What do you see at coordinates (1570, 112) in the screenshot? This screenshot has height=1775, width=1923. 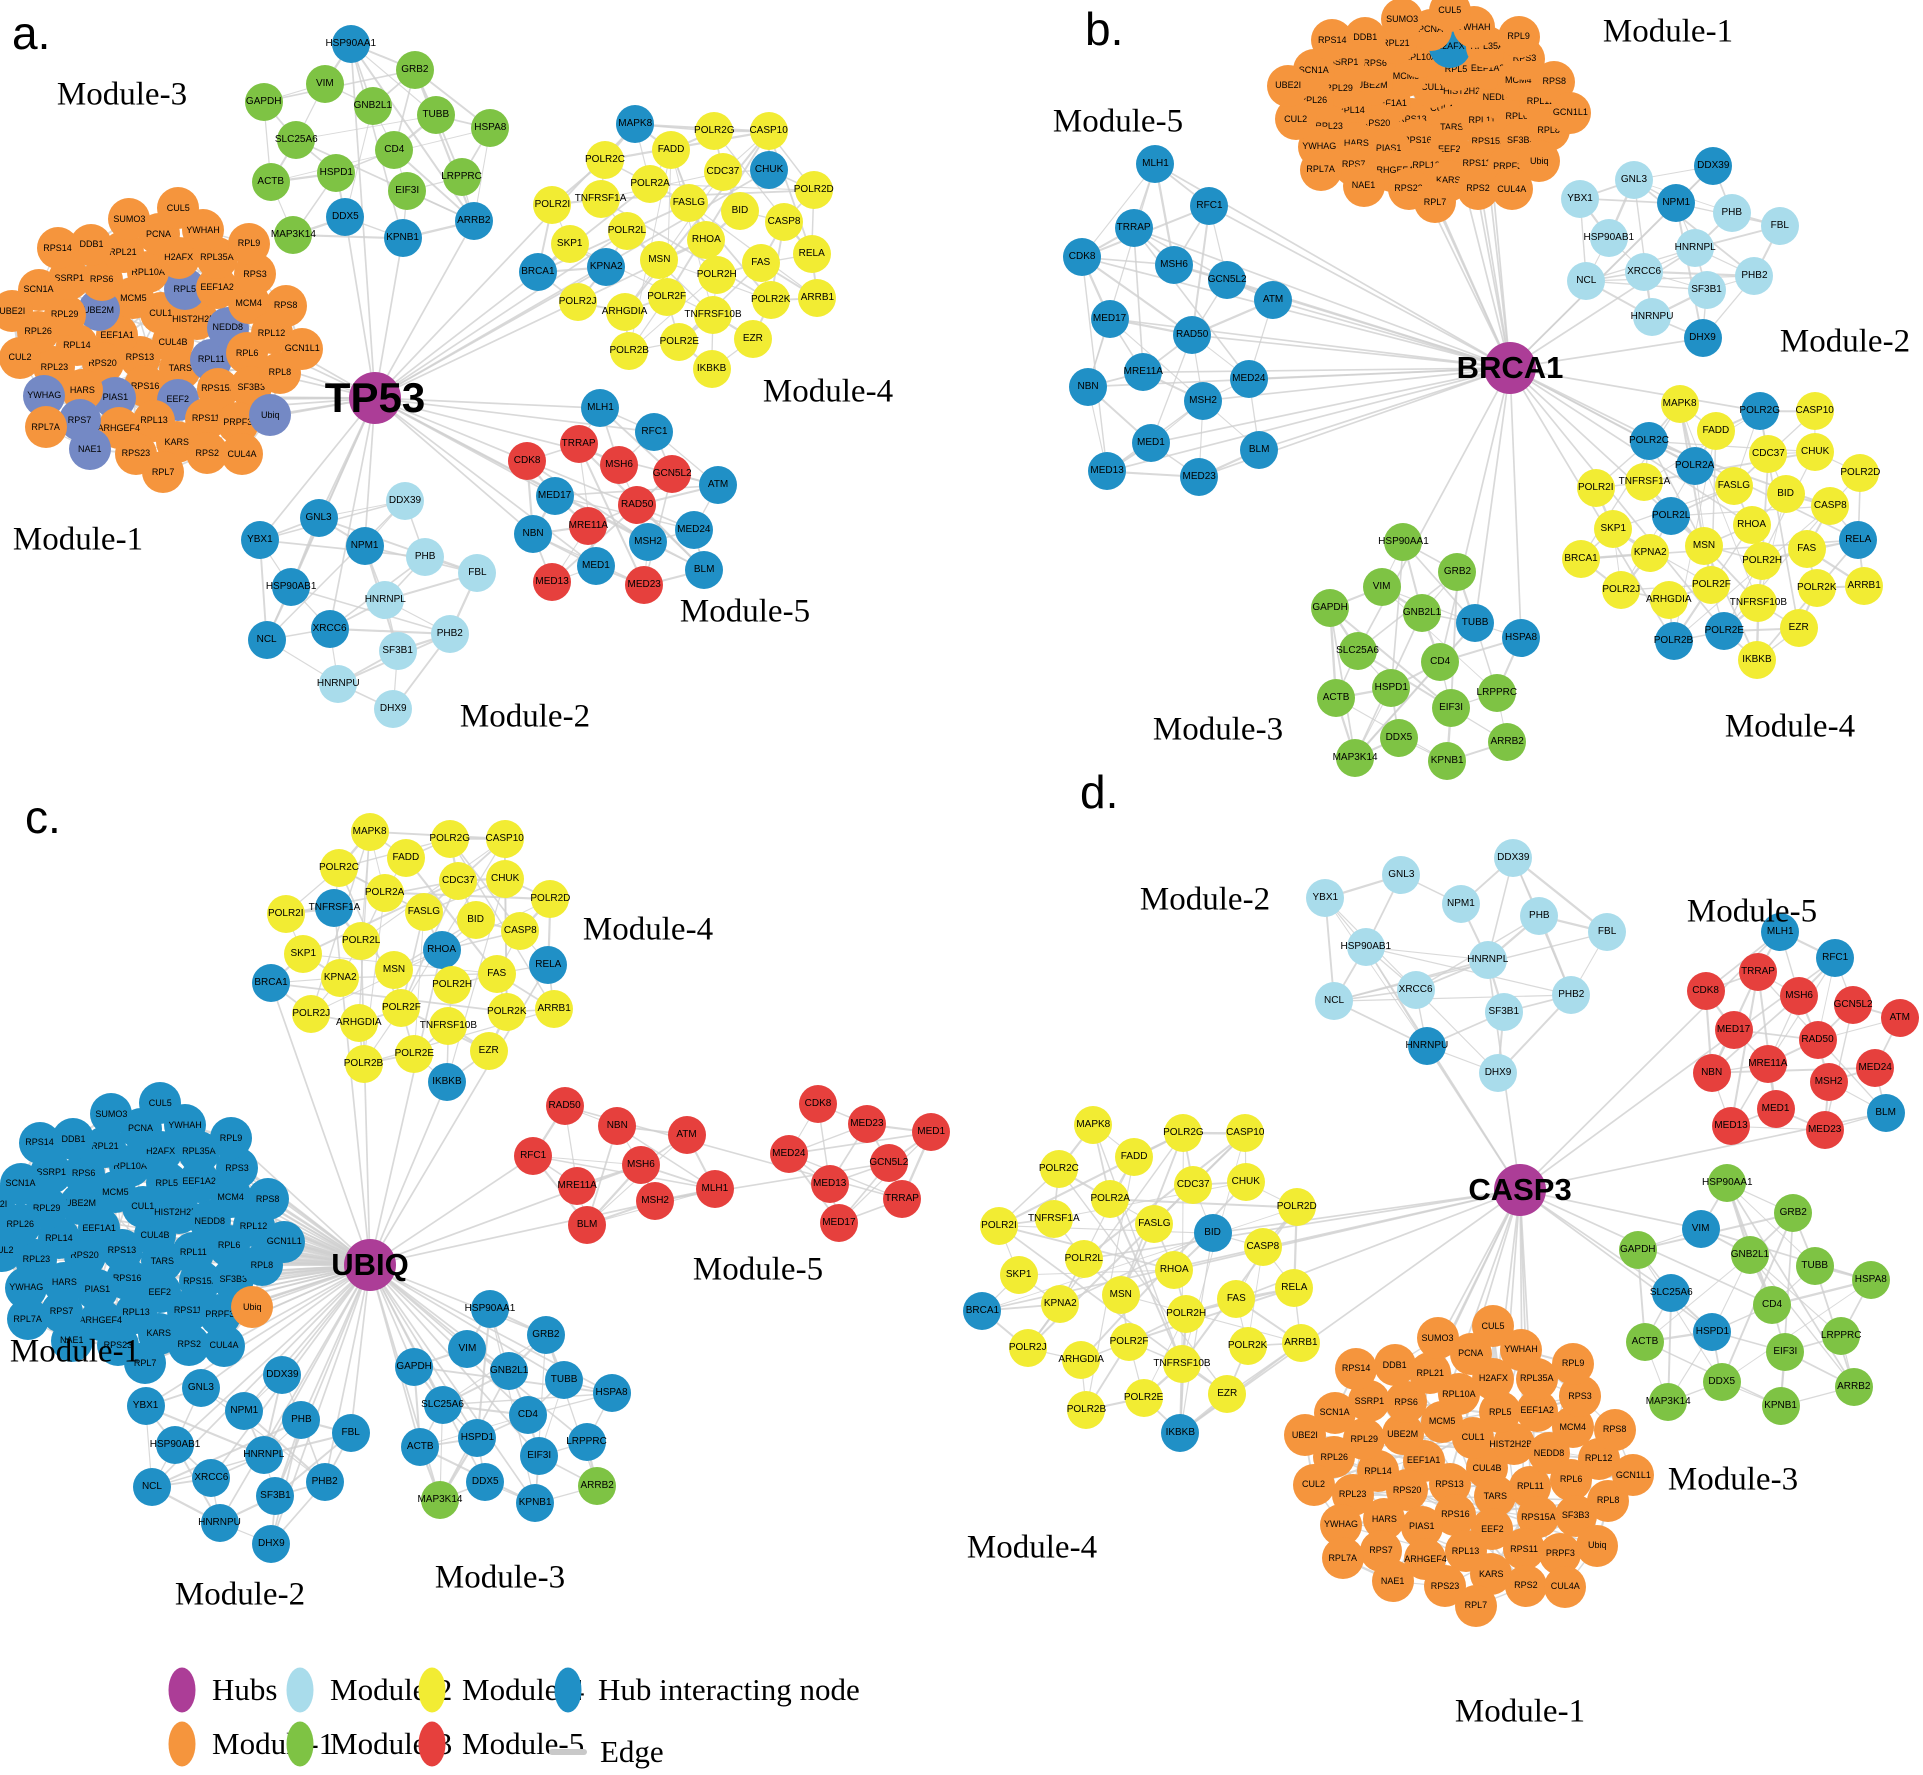 I see `node-gcn1l1: GCN1L1` at bounding box center [1570, 112].